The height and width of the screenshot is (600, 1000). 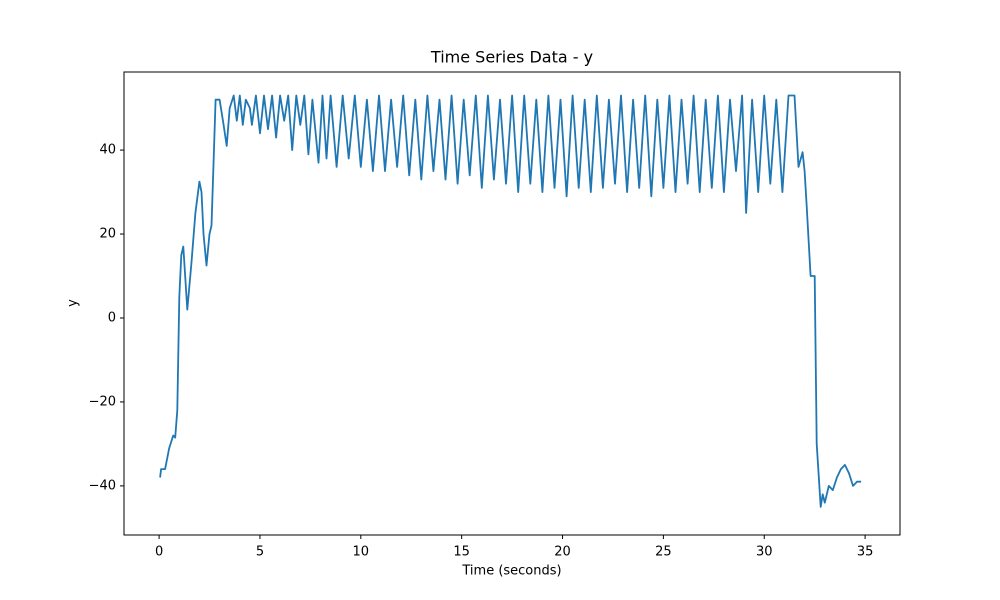 I want to click on x-tick-label: 30, so click(x=764, y=552).